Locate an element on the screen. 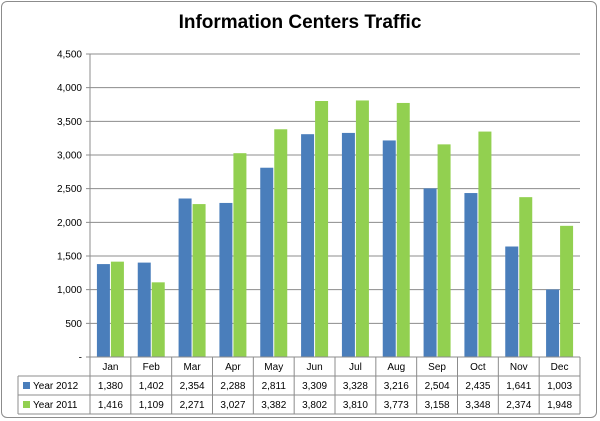  data-label: 3,382 is located at coordinates (273, 405).